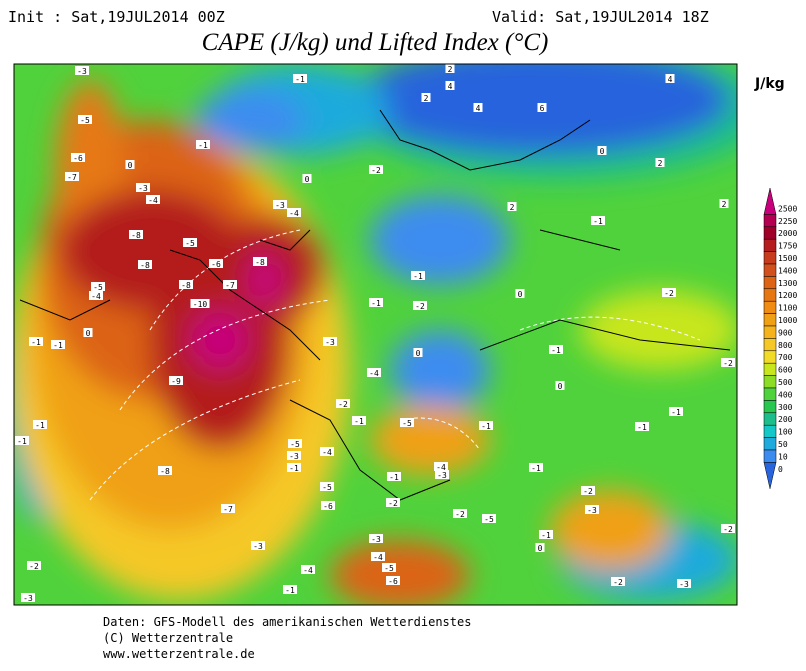  What do you see at coordinates (787, 258) in the screenshot?
I see `legend-label: 1500` at bounding box center [787, 258].